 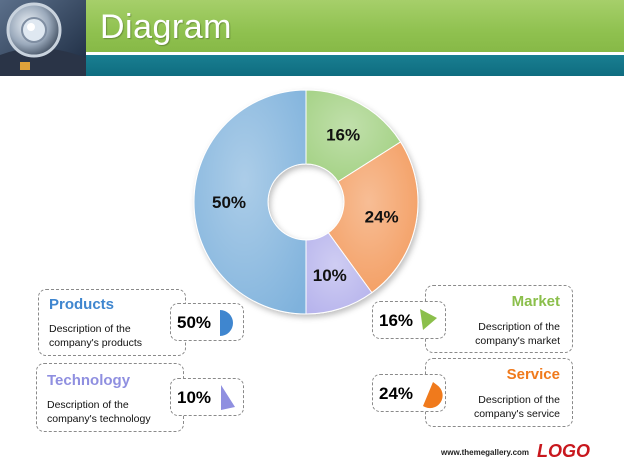 I want to click on products-value-box: 50%, so click(x=207, y=322).